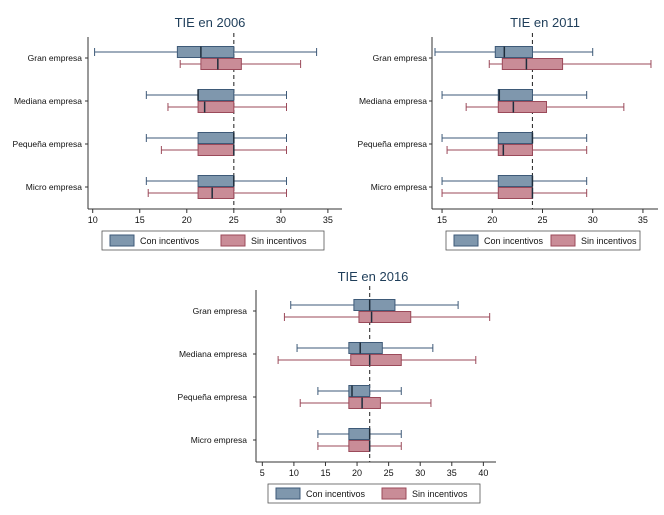 The image size is (664, 515). What do you see at coordinates (210, 22) in the screenshot?
I see `chart-title: TIE en 2006` at bounding box center [210, 22].